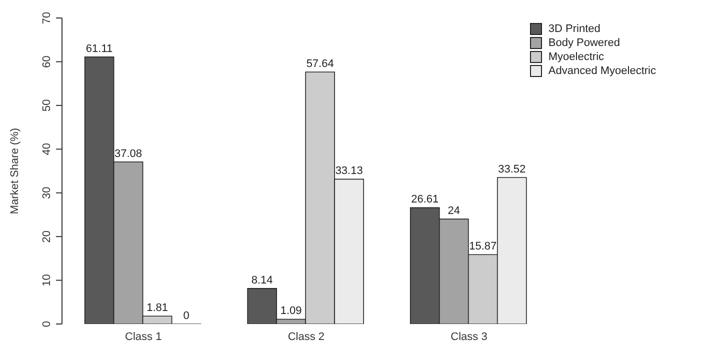 This screenshot has width=704, height=364. Describe the element at coordinates (602, 71) in the screenshot. I see `legend-label: Advanced Myoelectric` at that location.